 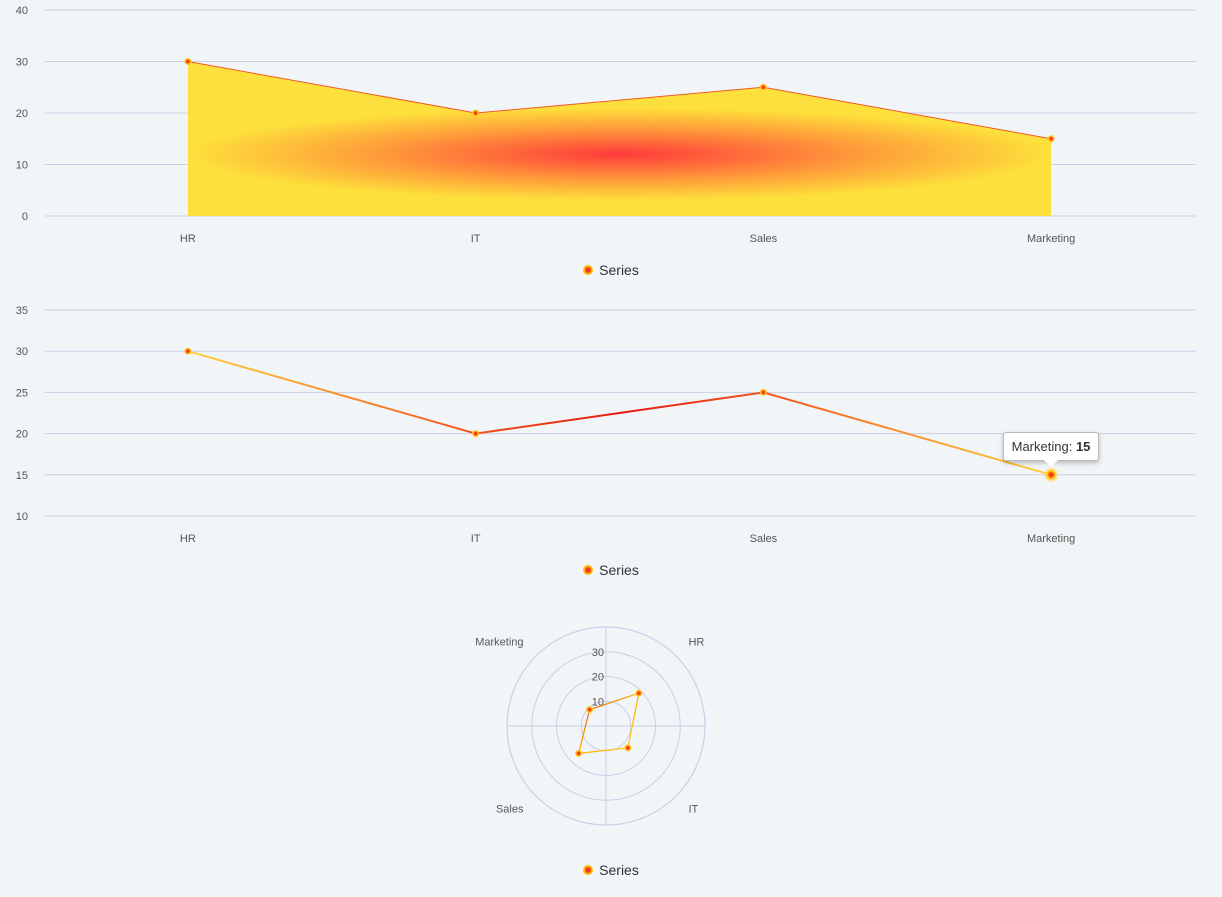 What do you see at coordinates (693, 809) in the screenshot?
I see `radar-category-label: IT` at bounding box center [693, 809].